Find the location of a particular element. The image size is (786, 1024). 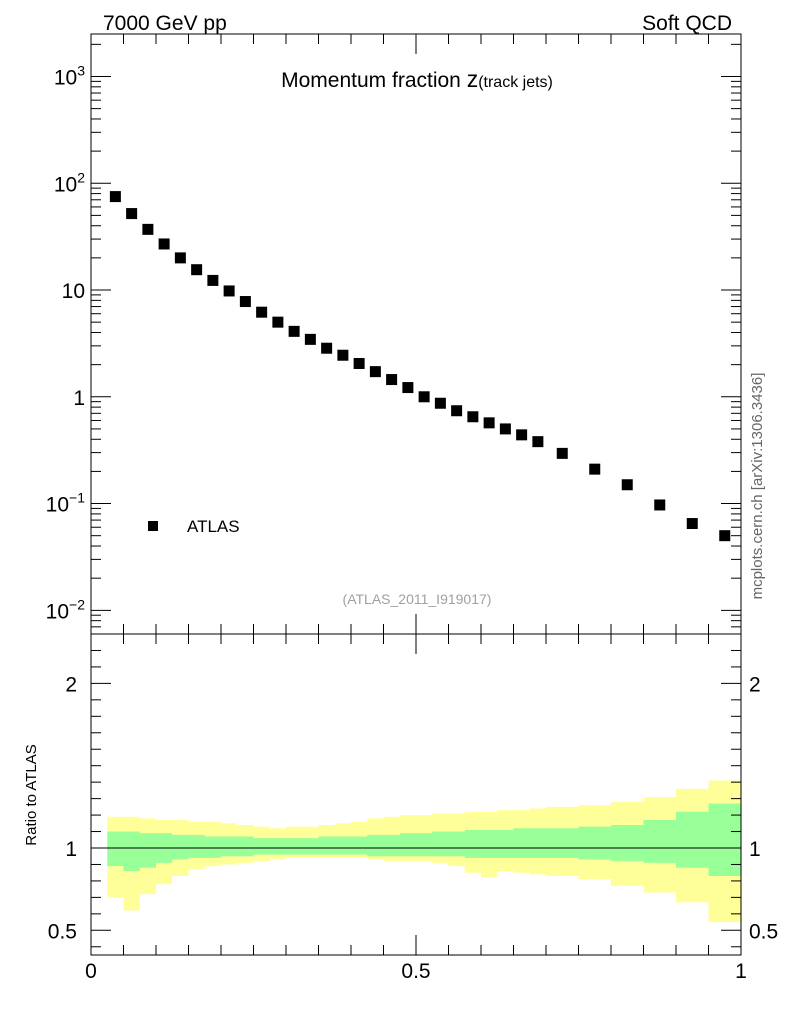

main-y-tick-label: 1 is located at coordinates (79, 398).